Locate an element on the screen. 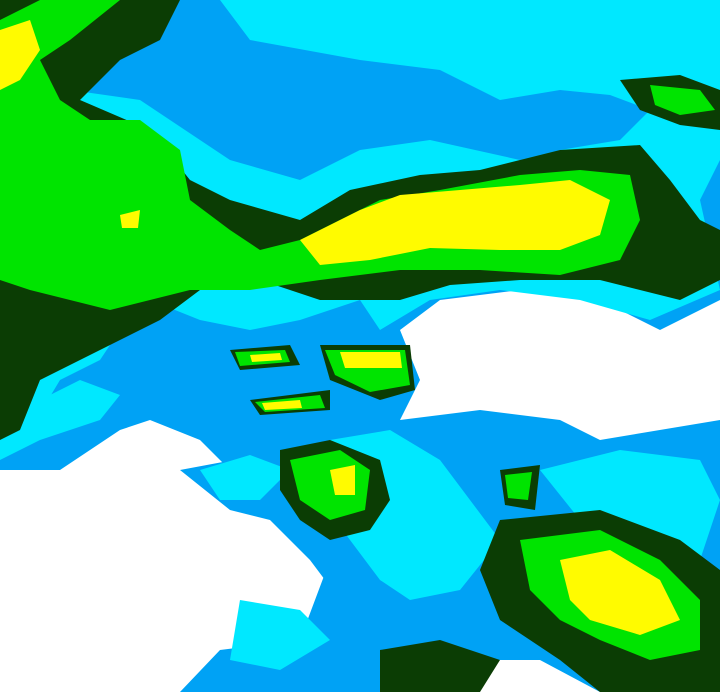 This screenshot has width=720, height=692. echo-dark-green is located at coordinates (440, 666).